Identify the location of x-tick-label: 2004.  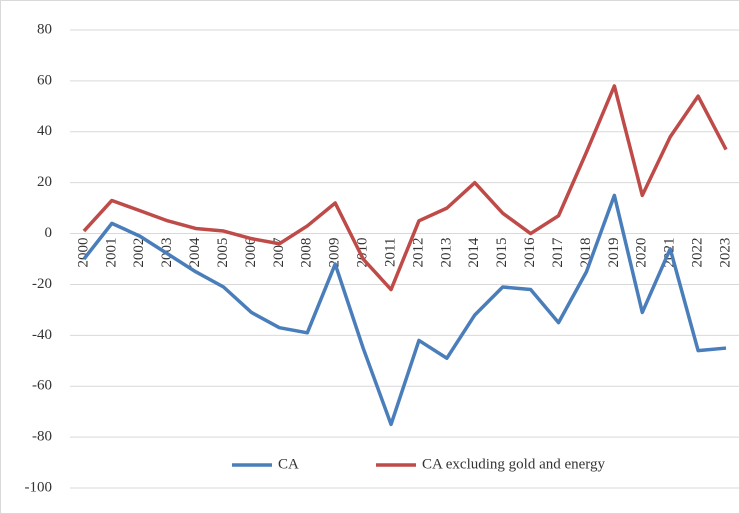
(195, 252).